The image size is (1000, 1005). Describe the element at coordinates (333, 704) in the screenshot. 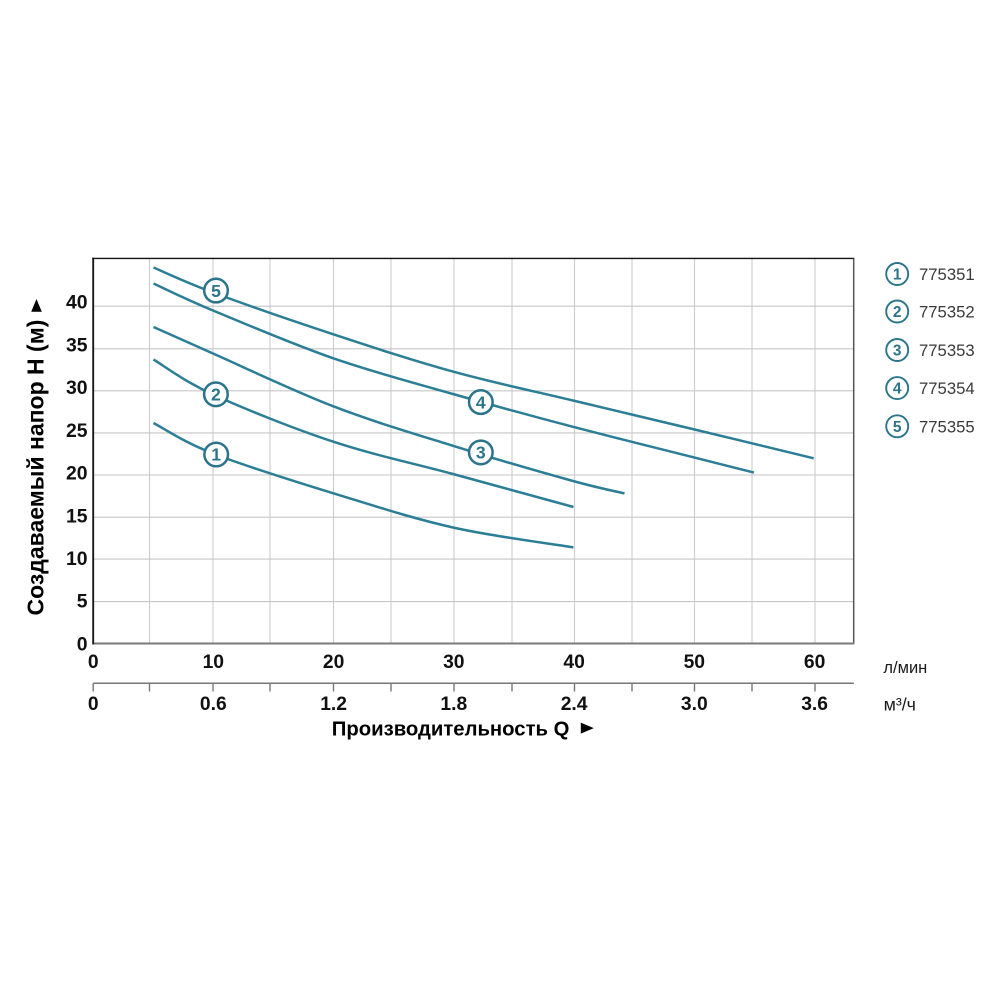

I see `svg-text: 1.2` at that location.